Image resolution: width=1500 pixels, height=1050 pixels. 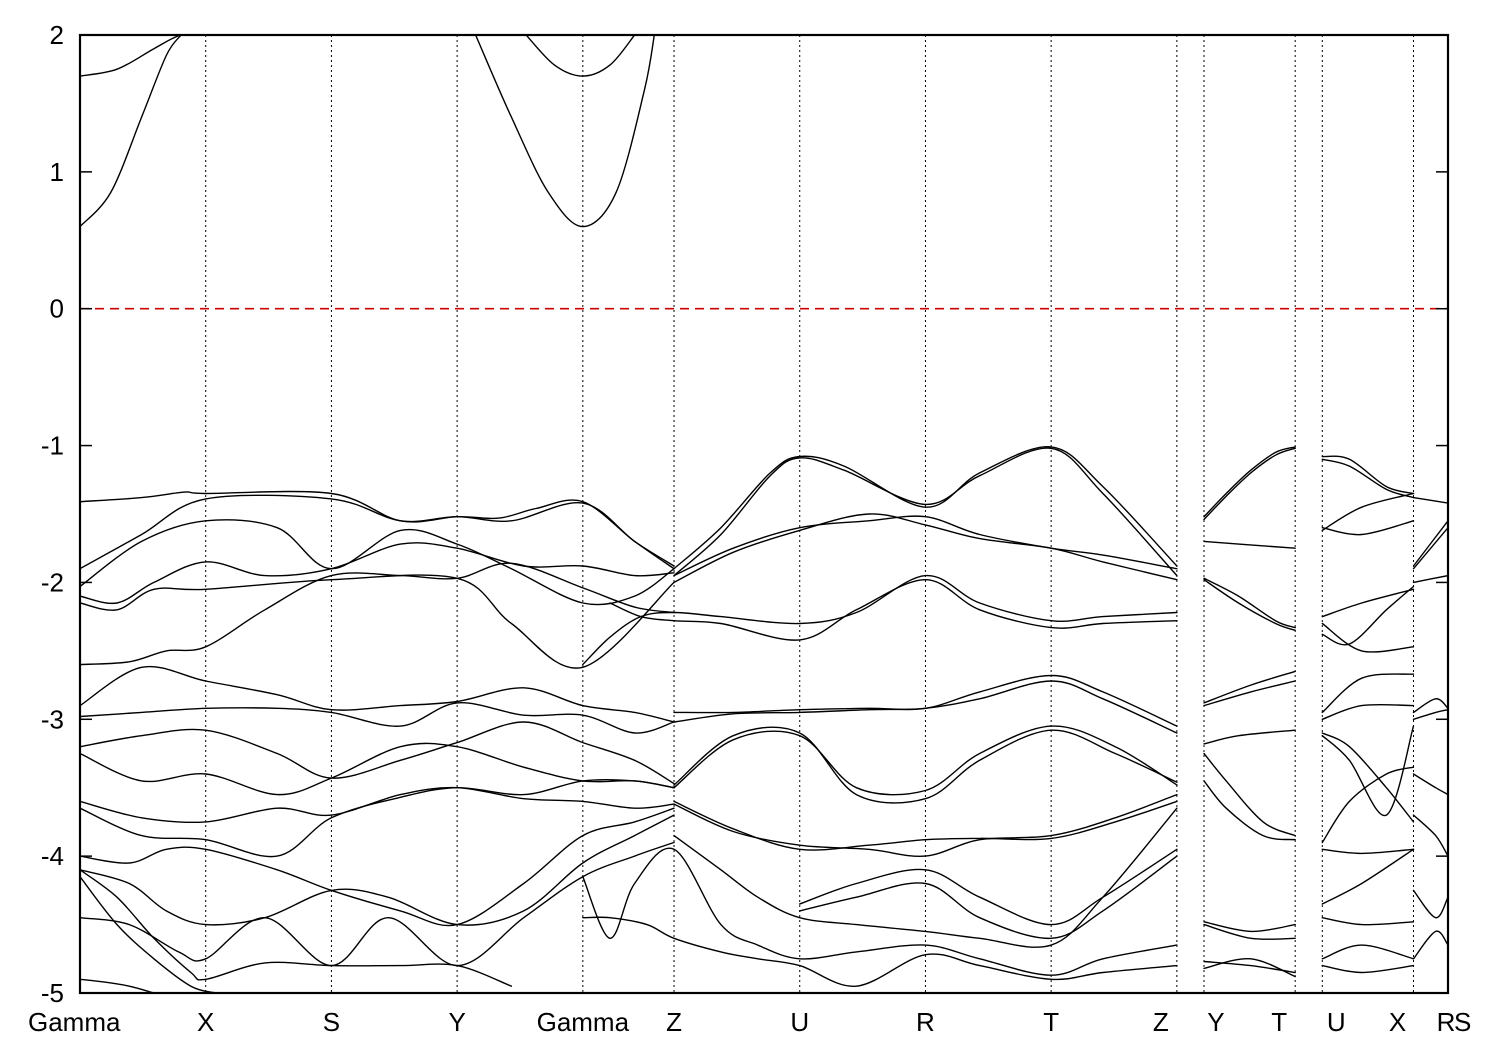 What do you see at coordinates (52, 446) in the screenshot?
I see `y-tick-label: -1` at bounding box center [52, 446].